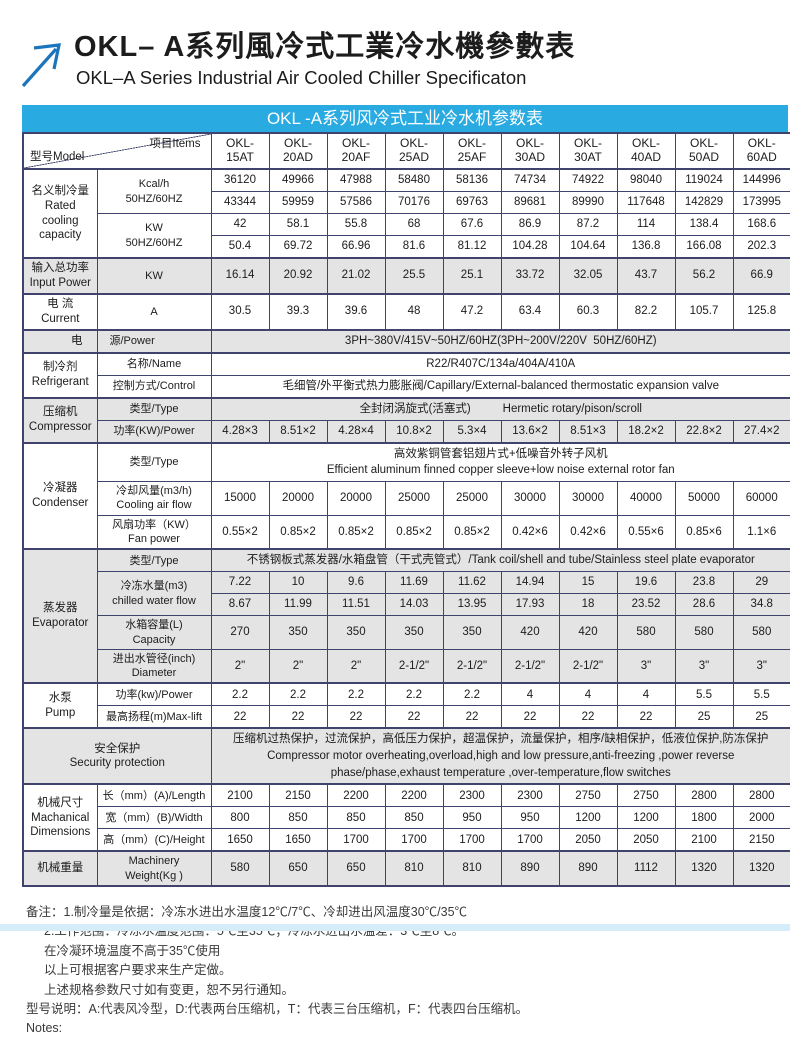  I want to click on value-cell: 15000, so click(240, 498).